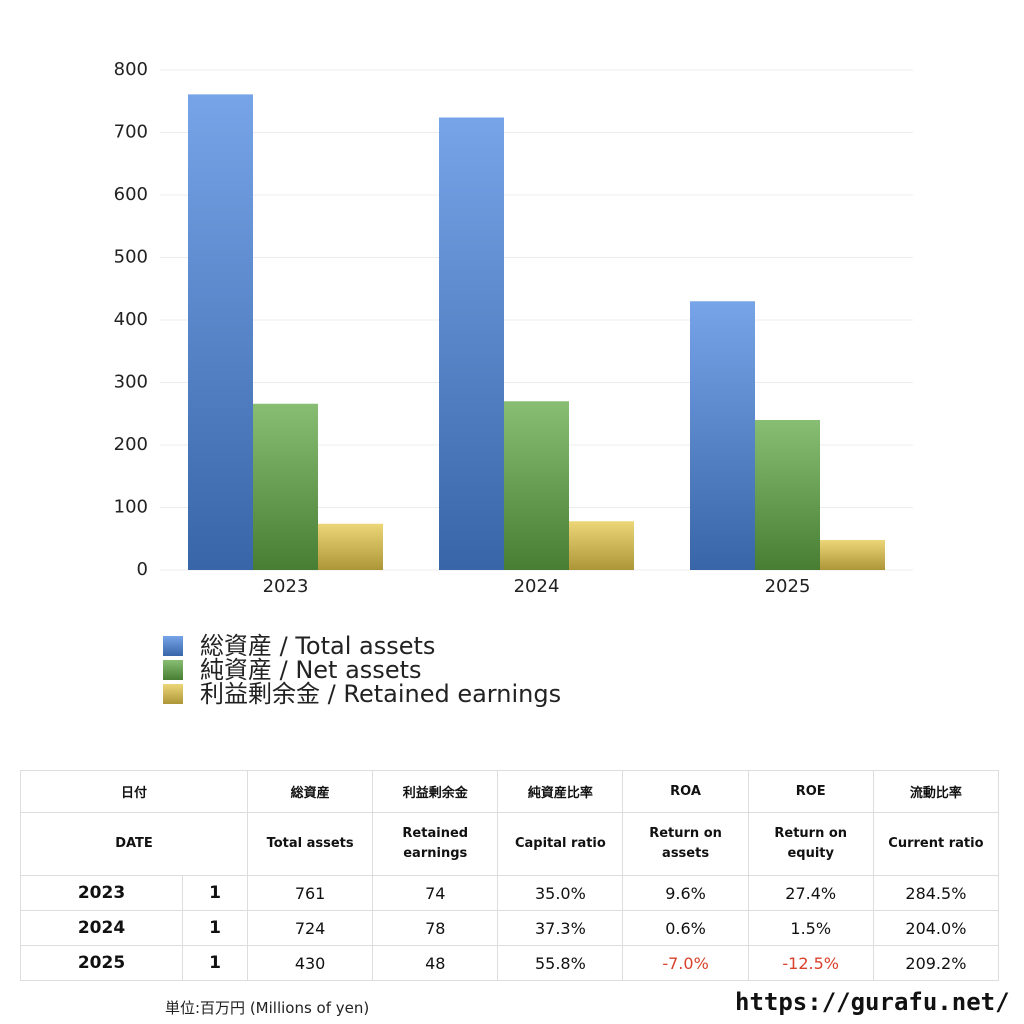  What do you see at coordinates (936, 844) in the screenshot?
I see `table-cell: Current ratio` at bounding box center [936, 844].